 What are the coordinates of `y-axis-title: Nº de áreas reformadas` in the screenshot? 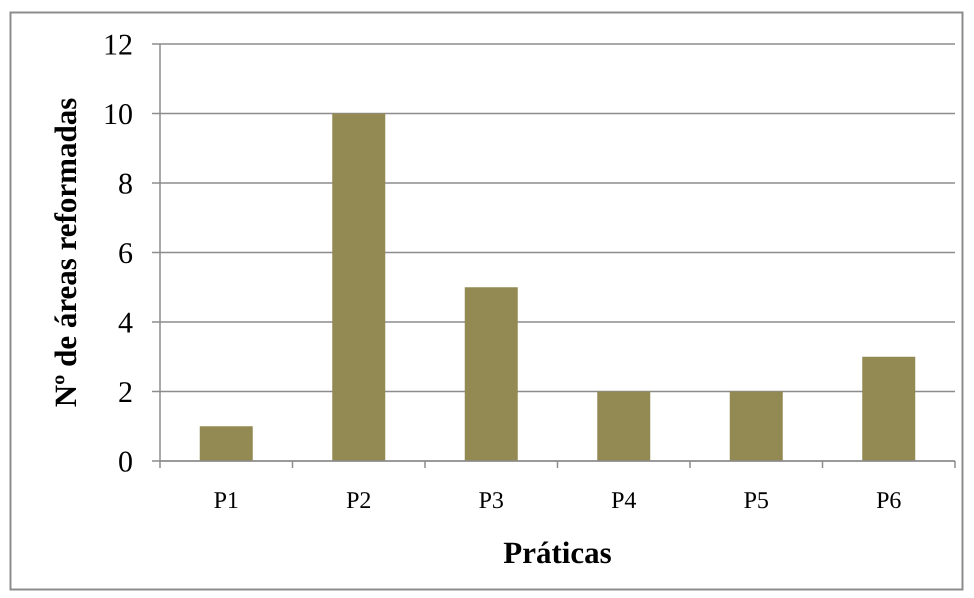 It's located at (65, 253).